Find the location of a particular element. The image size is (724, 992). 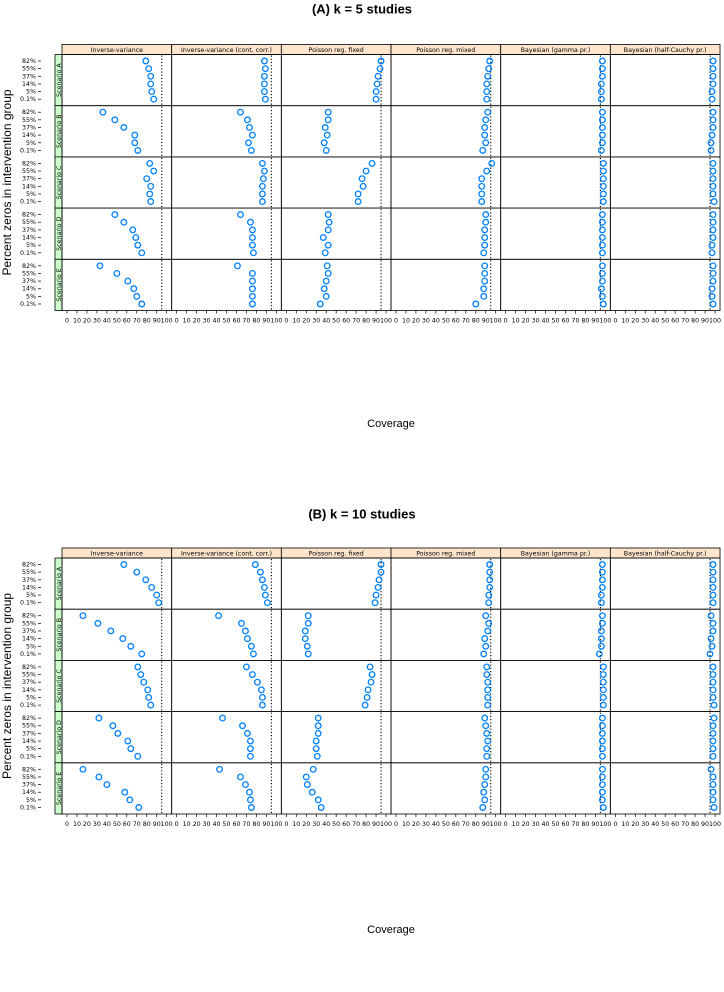

y-tick-label: 14% is located at coordinates (29, 186).